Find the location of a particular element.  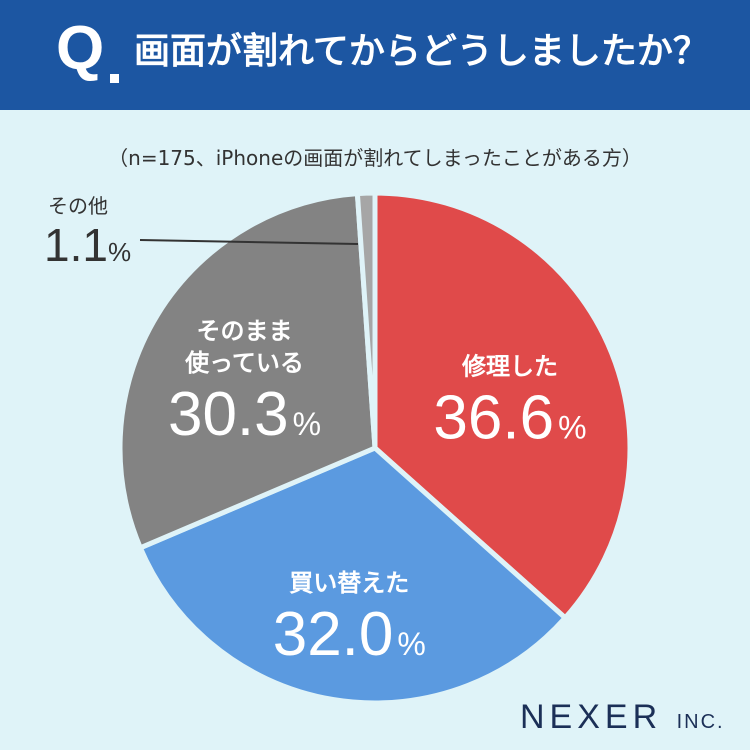

slice-repaired-value: 36.6% is located at coordinates (509, 418).